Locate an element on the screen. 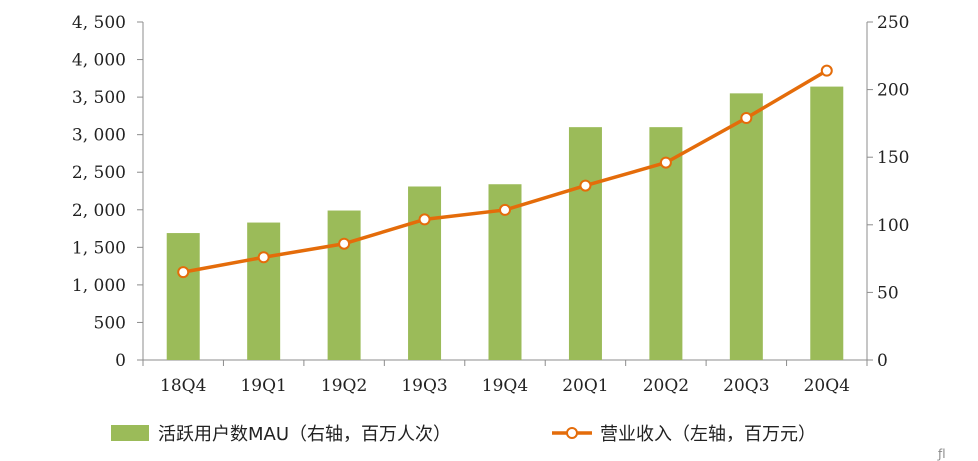  legend-label-bar: 活跃用户数MAU（右轴，百万人次） is located at coordinates (304, 434).